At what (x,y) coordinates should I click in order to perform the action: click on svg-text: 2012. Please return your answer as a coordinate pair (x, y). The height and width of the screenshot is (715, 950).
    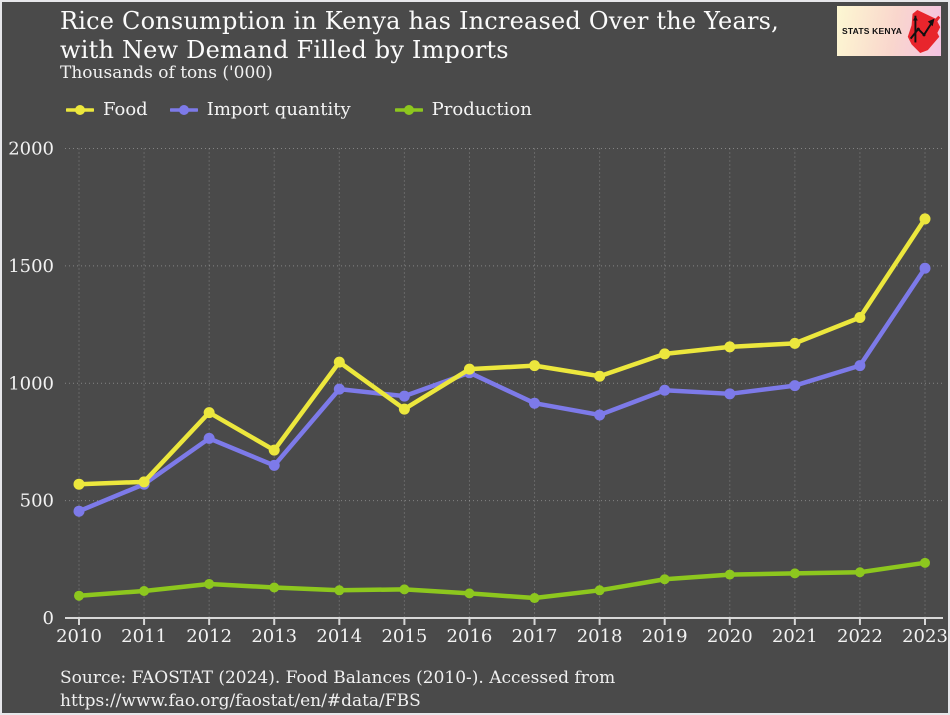
    Looking at the image, I should click on (209, 636).